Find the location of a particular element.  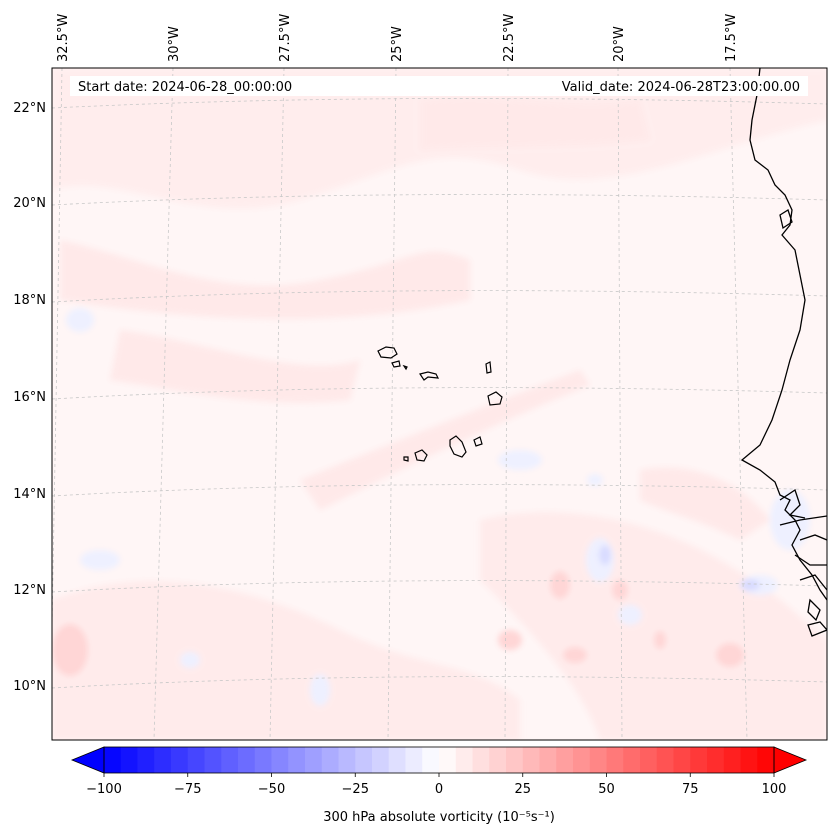

colorbar-tick-label: −25 is located at coordinates (355, 789).